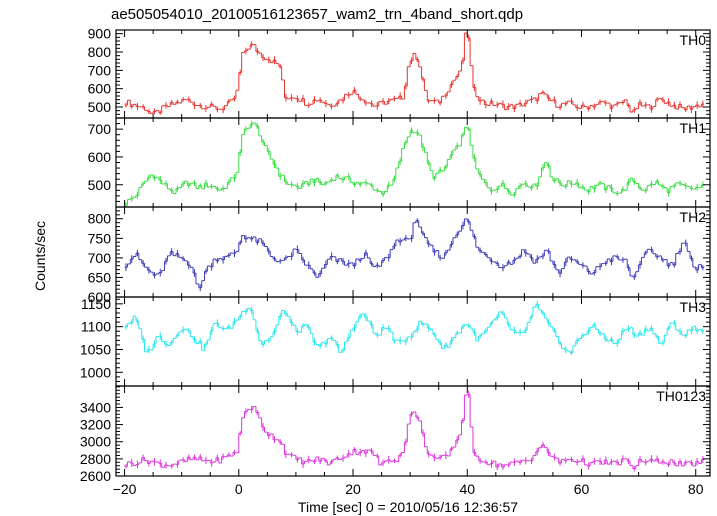  I want to click on series-th2, so click(414, 255).